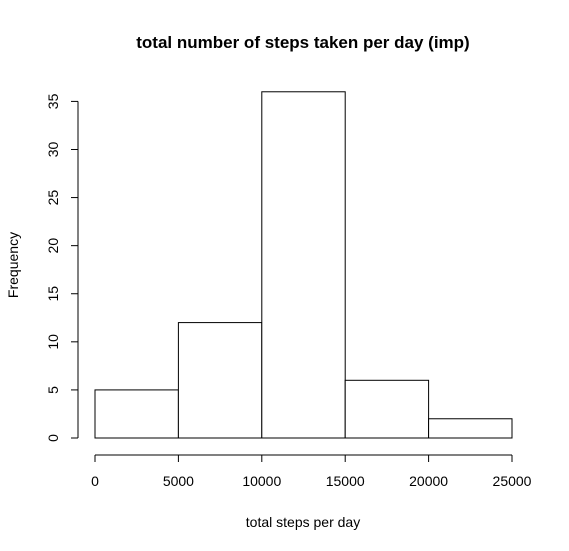 Image resolution: width=569 pixels, height=551 pixels. What do you see at coordinates (311, 471) in the screenshot?
I see `x-axis: 0 5000 10000 15000 20000 25000` at bounding box center [311, 471].